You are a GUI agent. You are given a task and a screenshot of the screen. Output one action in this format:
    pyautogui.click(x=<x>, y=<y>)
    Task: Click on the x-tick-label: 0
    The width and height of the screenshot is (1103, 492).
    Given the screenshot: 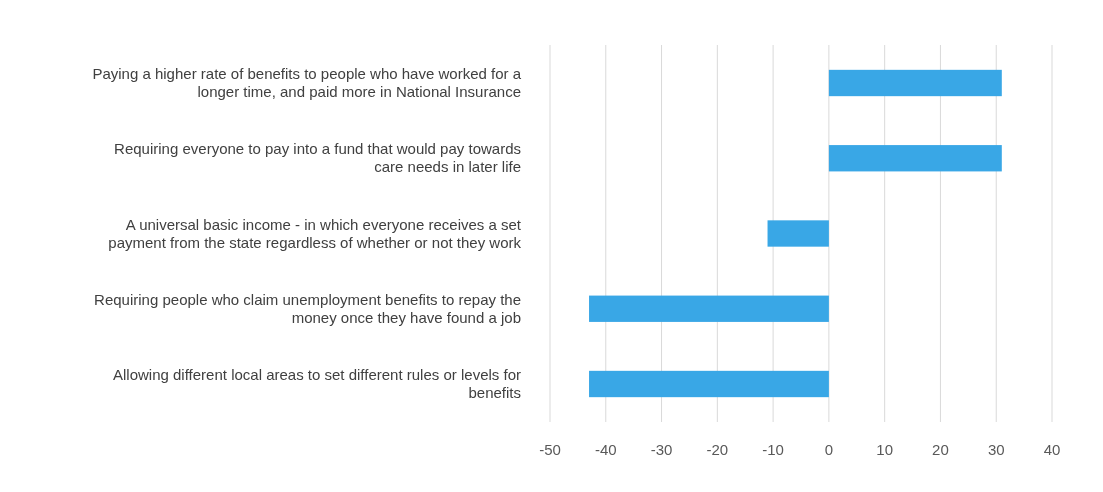 What is the action you would take?
    pyautogui.click(x=829, y=449)
    